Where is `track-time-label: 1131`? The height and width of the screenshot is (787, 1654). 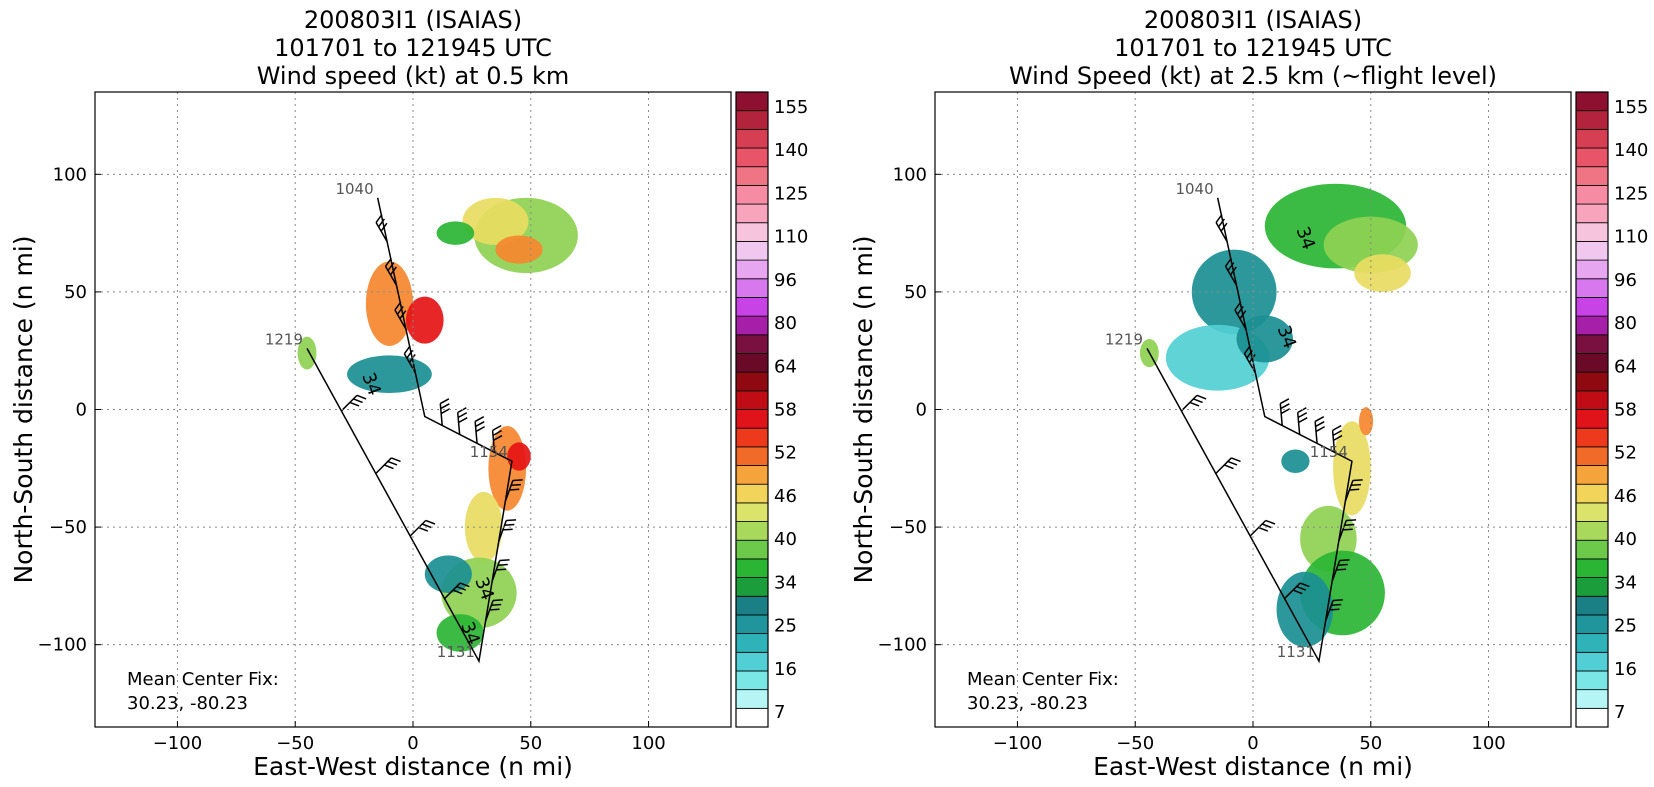 track-time-label: 1131 is located at coordinates (456, 652).